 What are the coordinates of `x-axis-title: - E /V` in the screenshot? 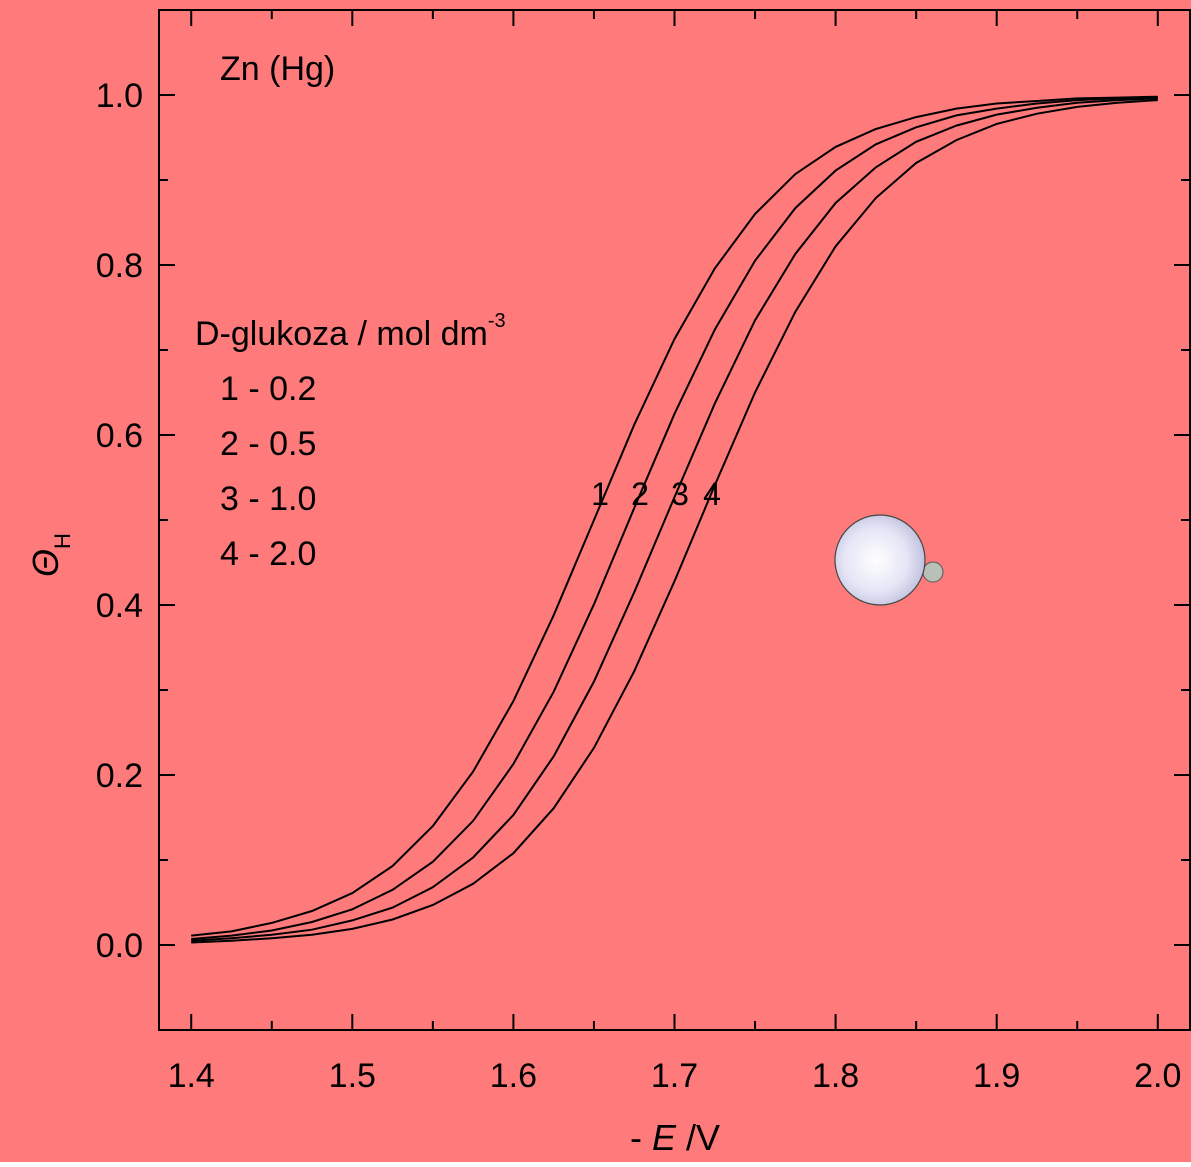 It's located at (675, 1137).